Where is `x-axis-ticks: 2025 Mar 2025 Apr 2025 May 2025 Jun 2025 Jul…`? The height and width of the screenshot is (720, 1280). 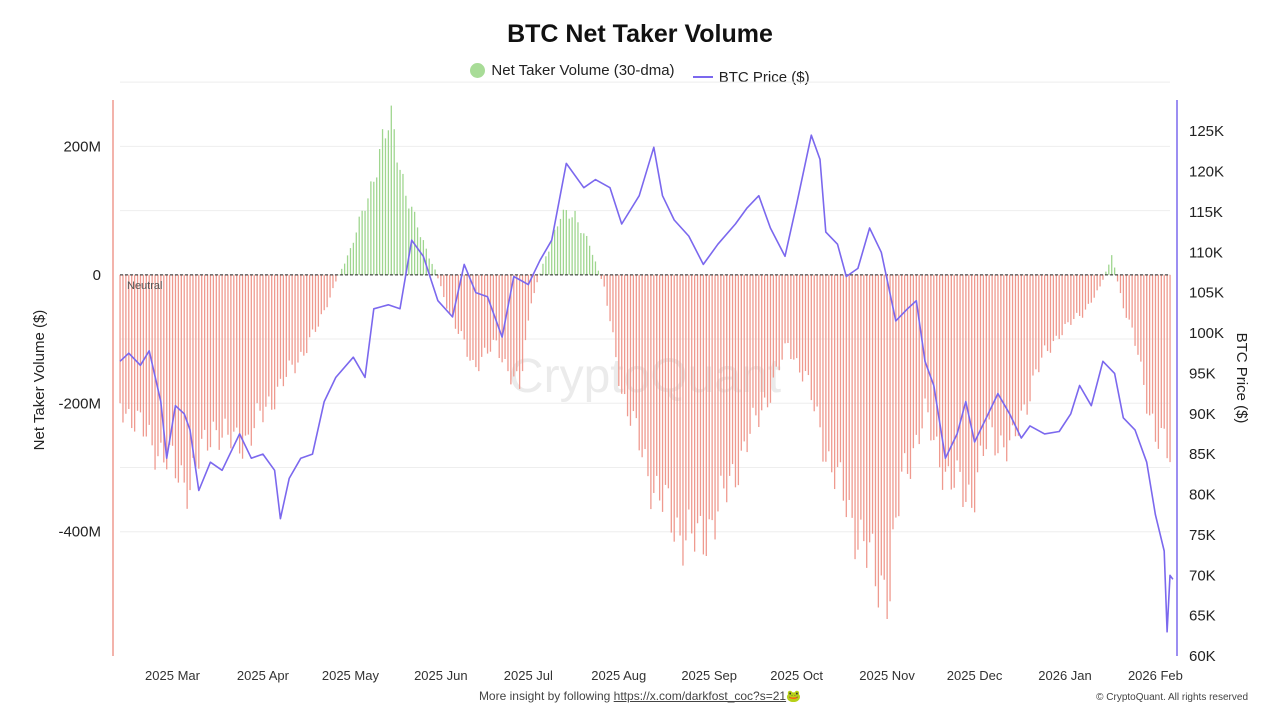 x-axis-ticks: 2025 Mar 2025 Apr 2025 May 2025 Jun 2025 Jul… is located at coordinates (664, 675).